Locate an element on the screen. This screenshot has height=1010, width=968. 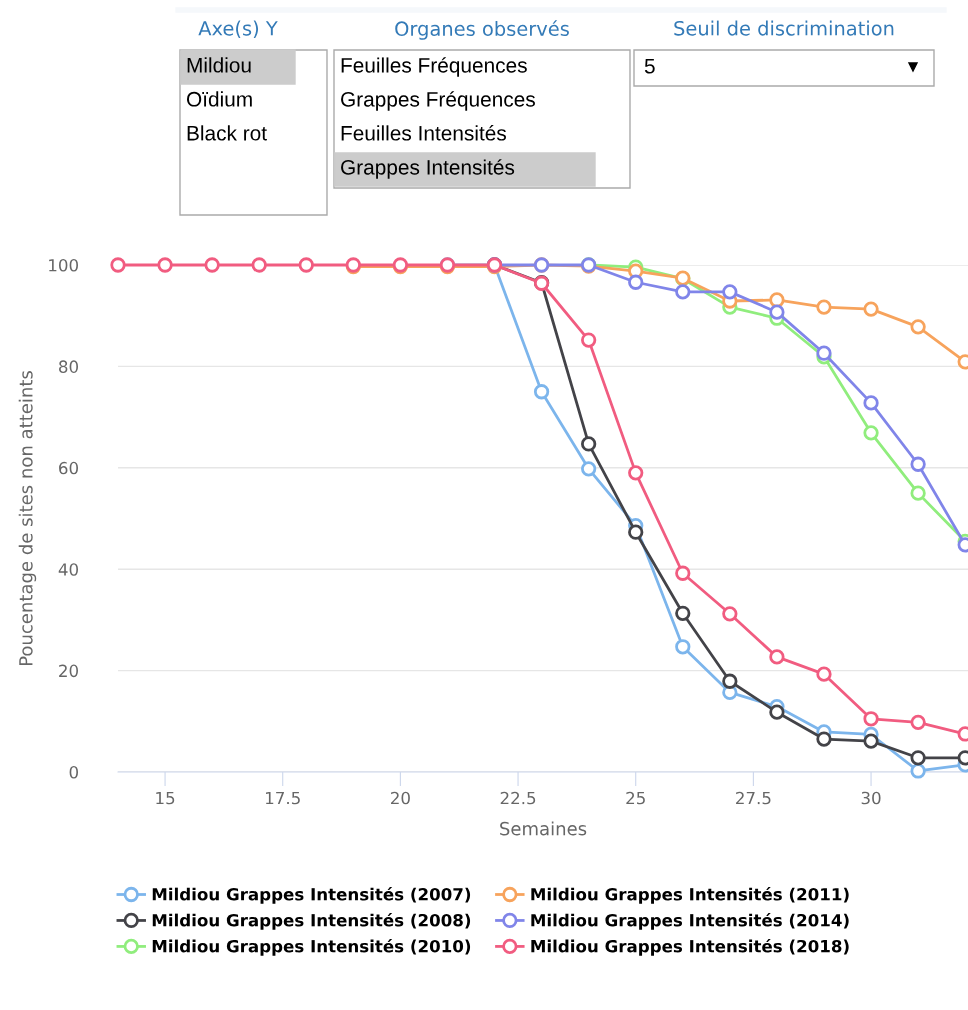
y-tick-label: 20 is located at coordinates (68, 671).